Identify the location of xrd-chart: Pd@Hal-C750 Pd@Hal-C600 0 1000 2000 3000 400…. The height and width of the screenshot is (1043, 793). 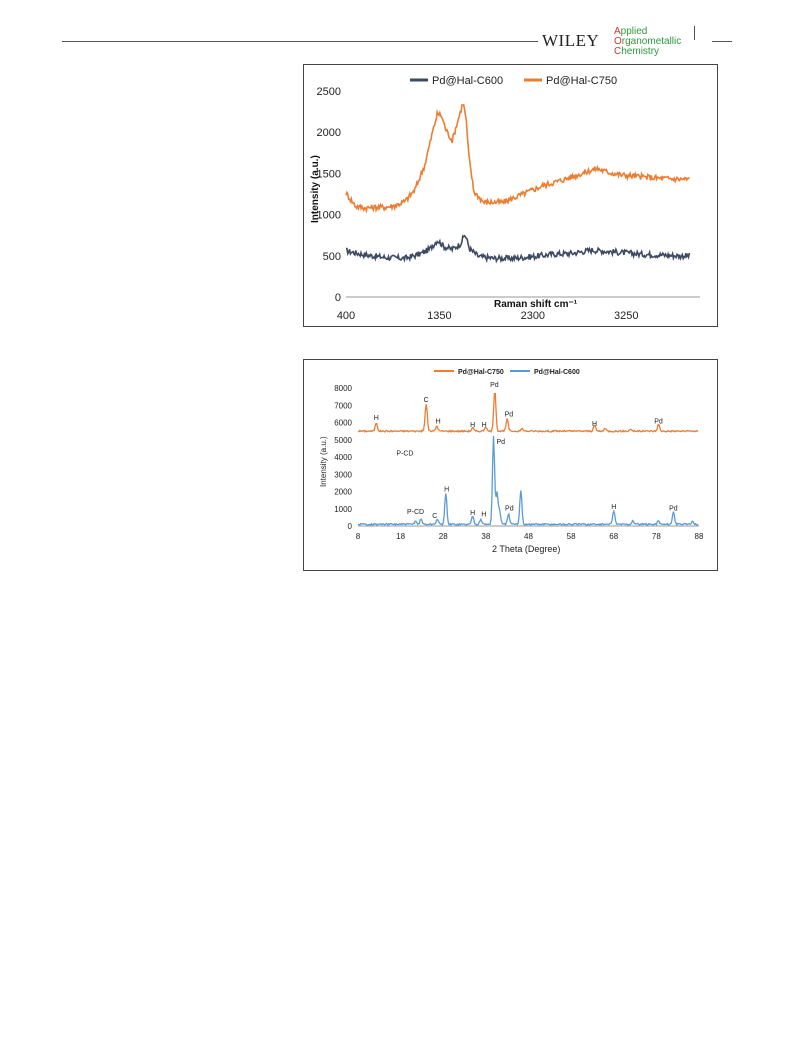
(511, 461).